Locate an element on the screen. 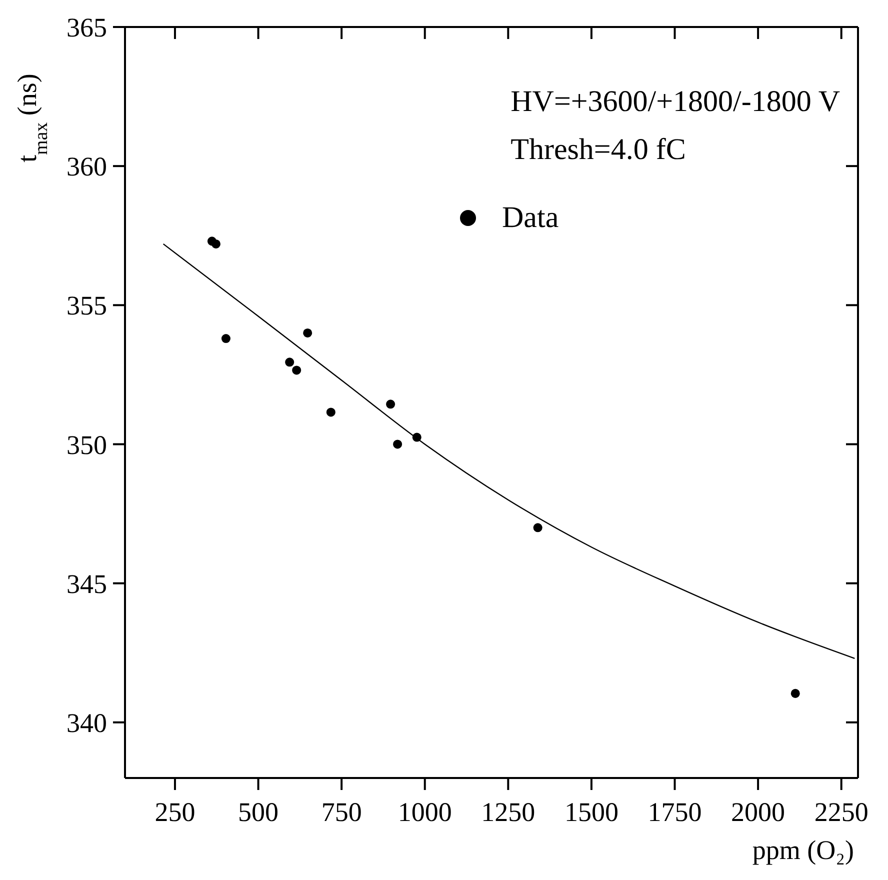 This screenshot has width=888, height=880. y-tick-label: 360 is located at coordinates (86, 167).